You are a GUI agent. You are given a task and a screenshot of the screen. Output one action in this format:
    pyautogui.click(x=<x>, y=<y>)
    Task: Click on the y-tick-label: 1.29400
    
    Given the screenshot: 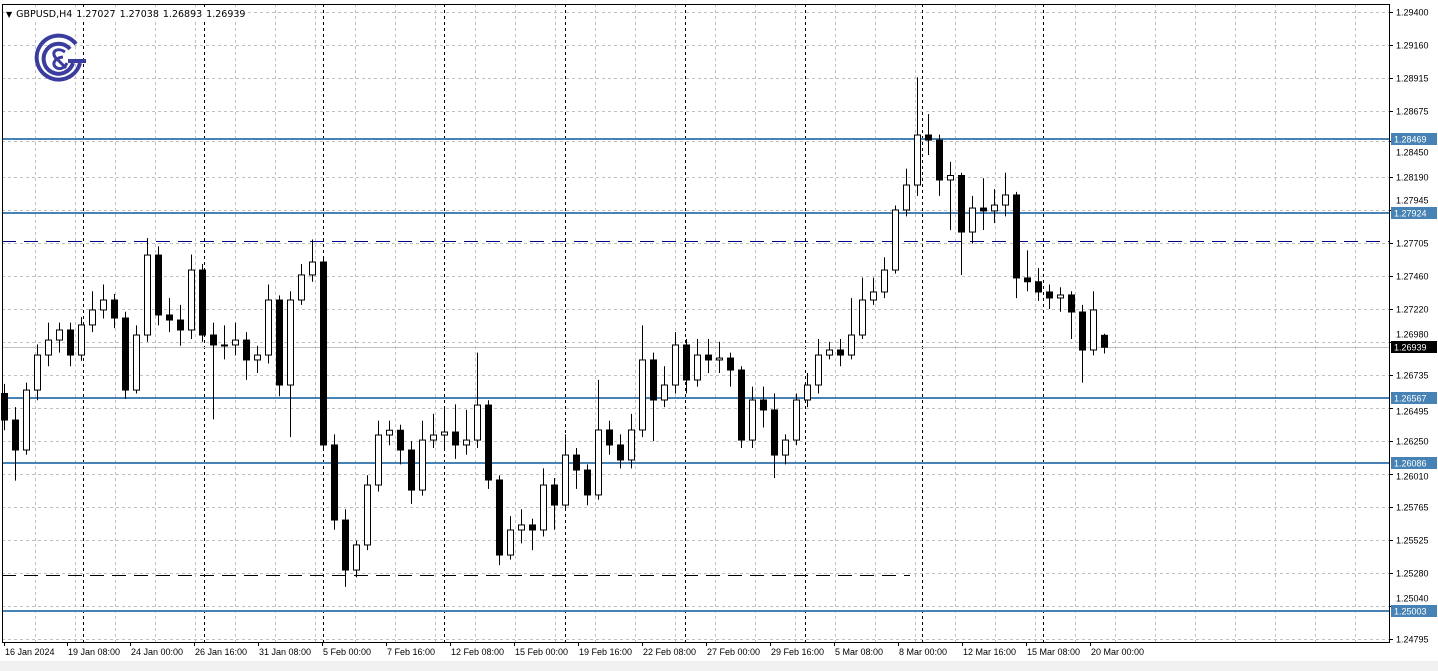 What is the action you would take?
    pyautogui.click(x=1412, y=13)
    